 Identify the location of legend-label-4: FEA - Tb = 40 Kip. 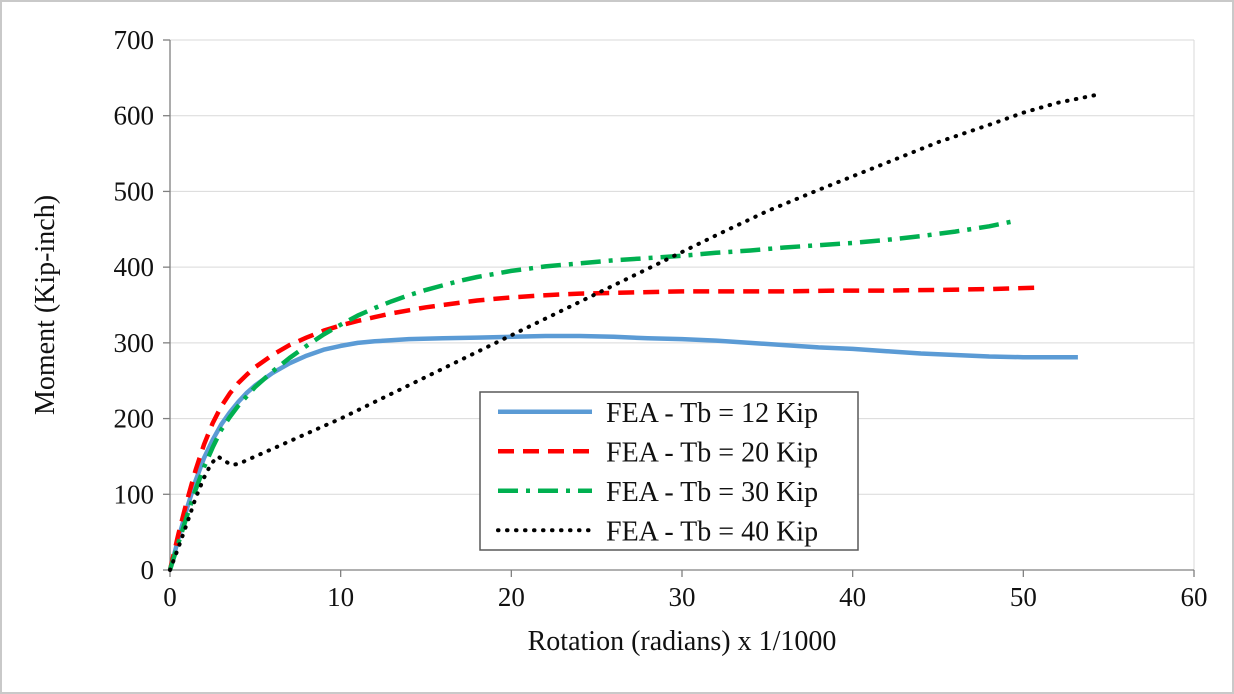
(712, 531).